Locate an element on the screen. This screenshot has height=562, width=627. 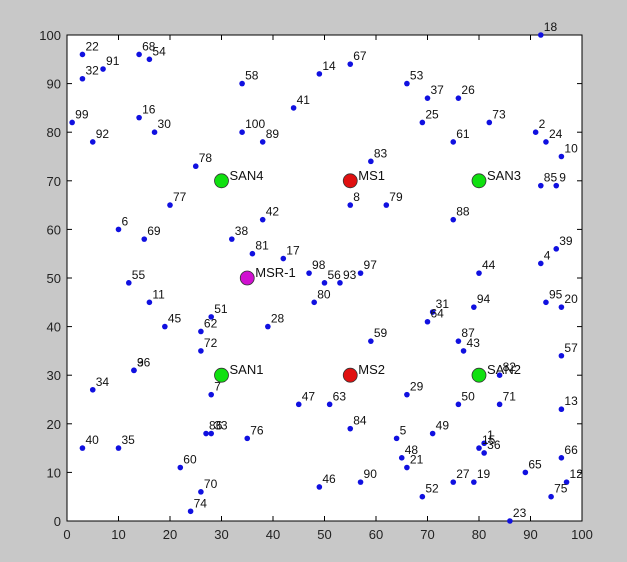
san-node-label: SAN1 is located at coordinates (247, 369).